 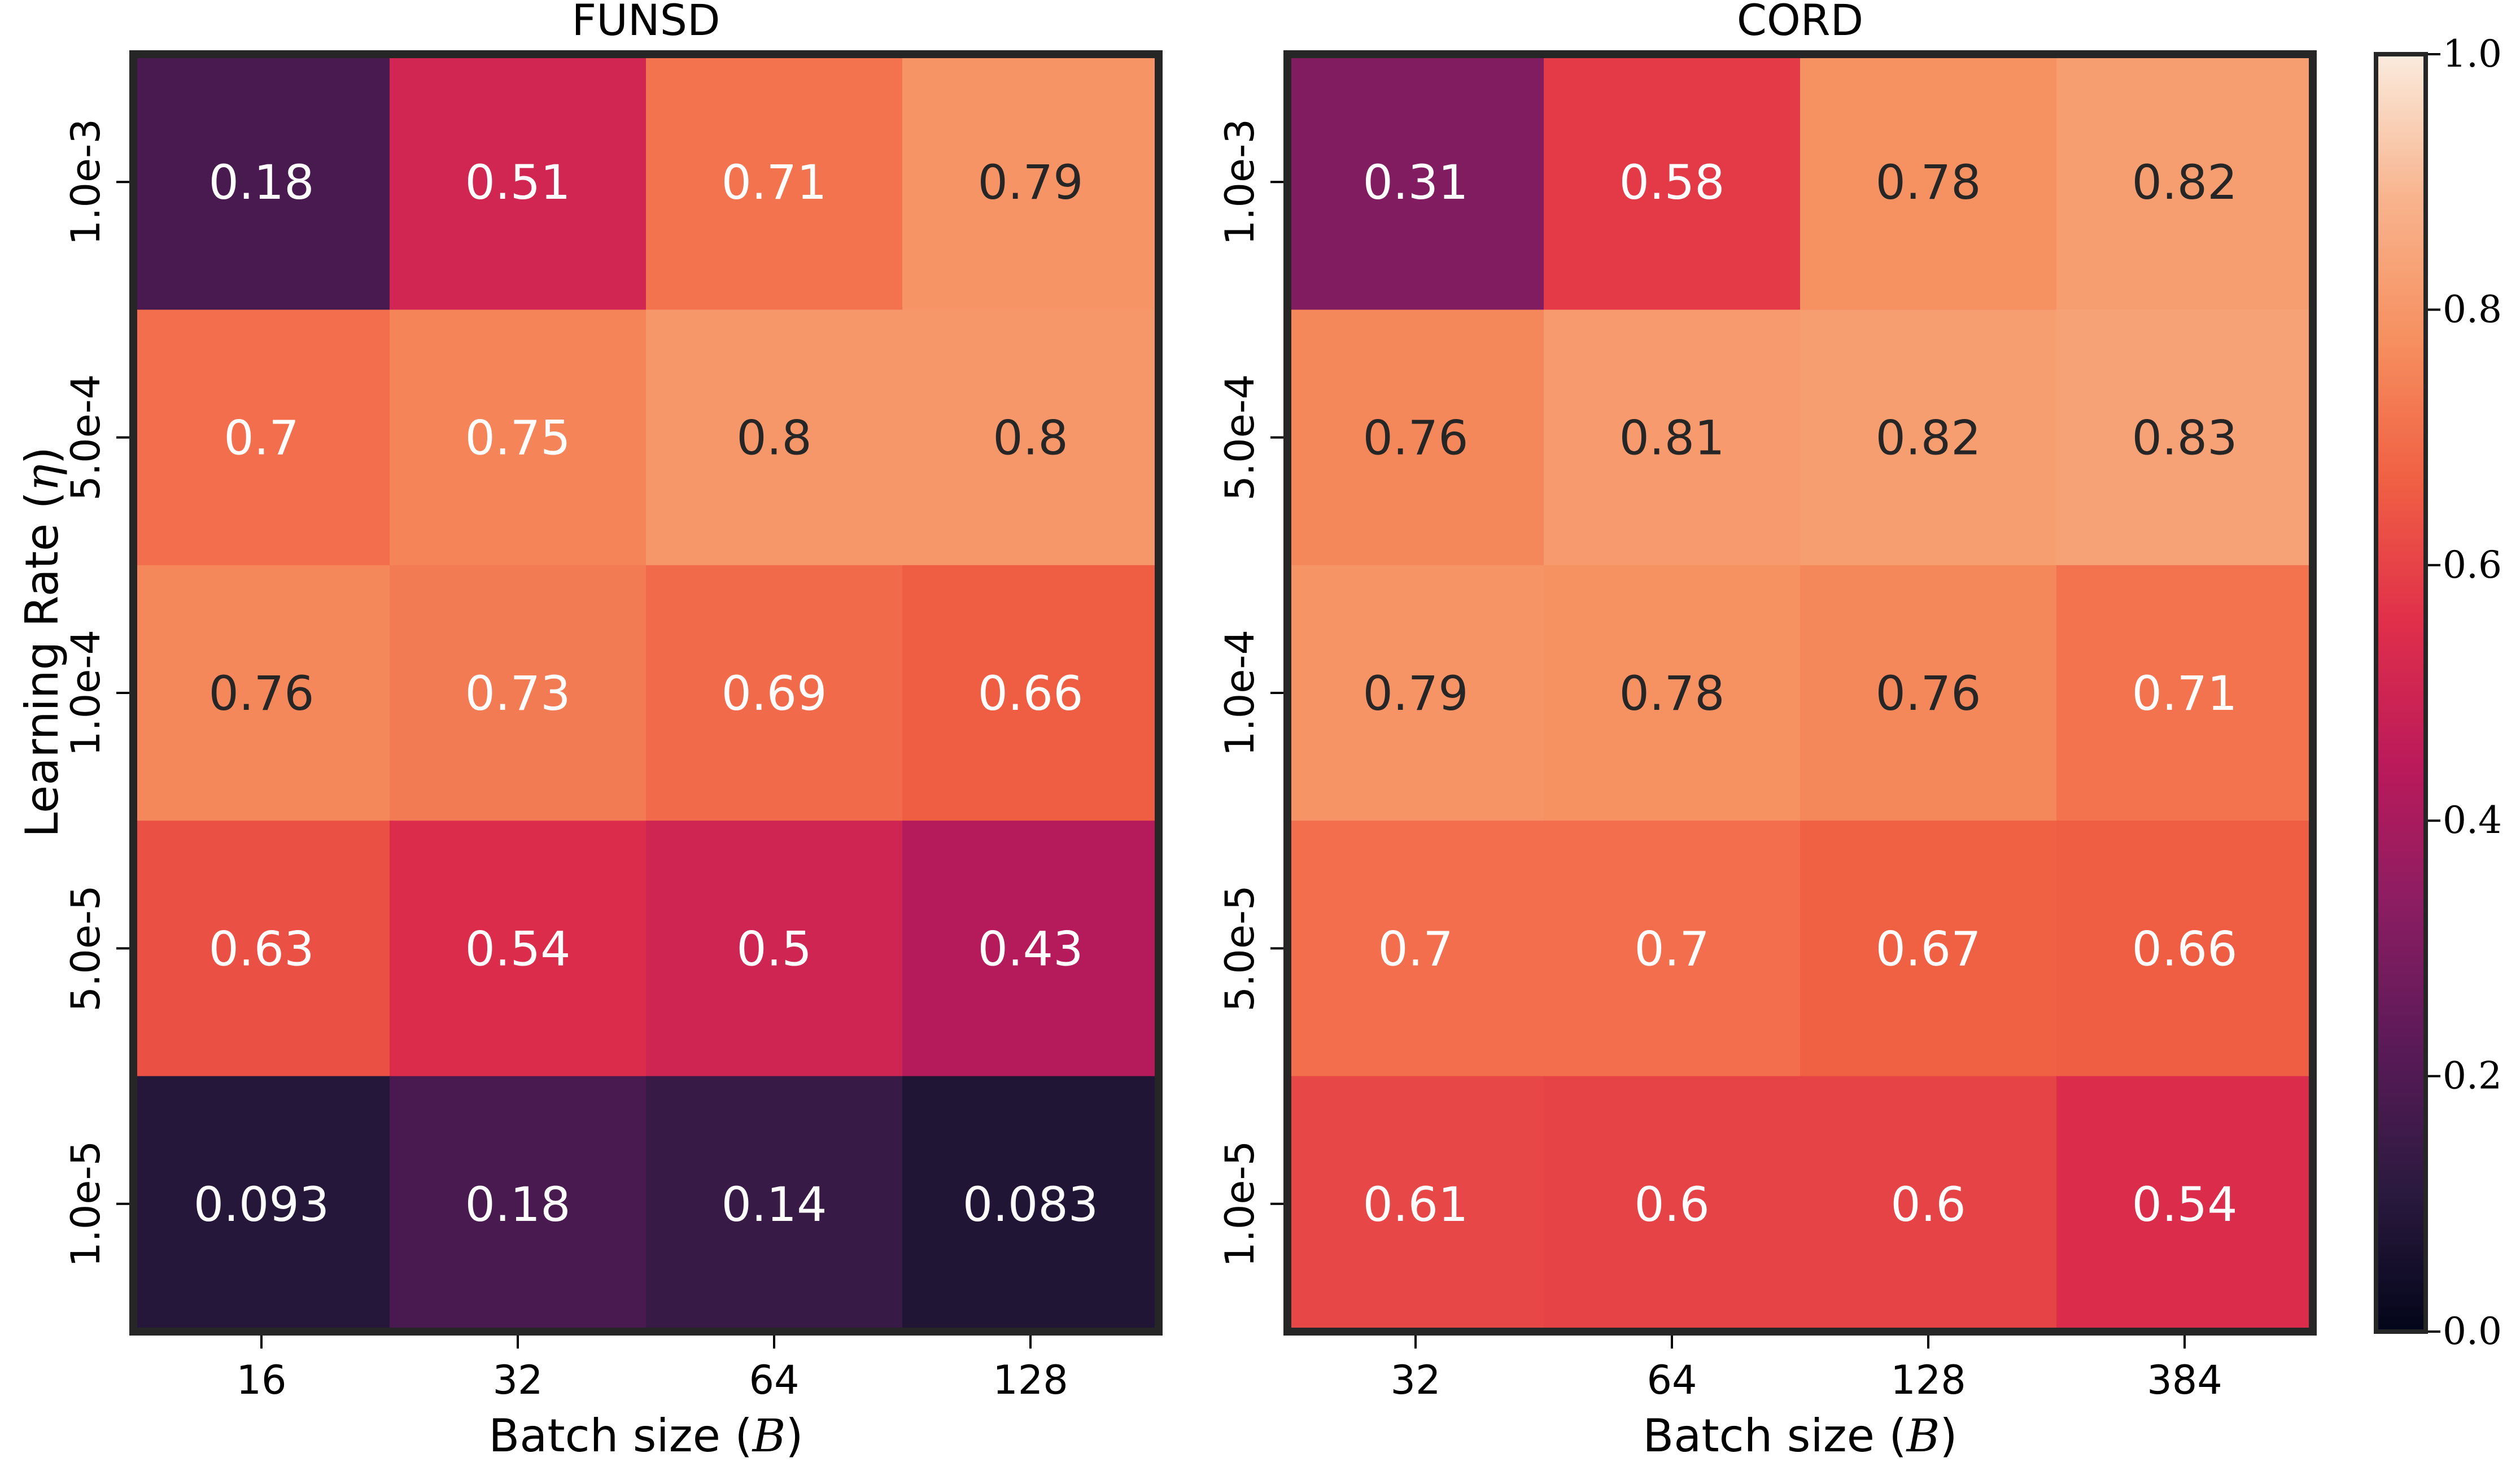 I want to click on cell-value-label: 0.083, so click(x=1030, y=1204).